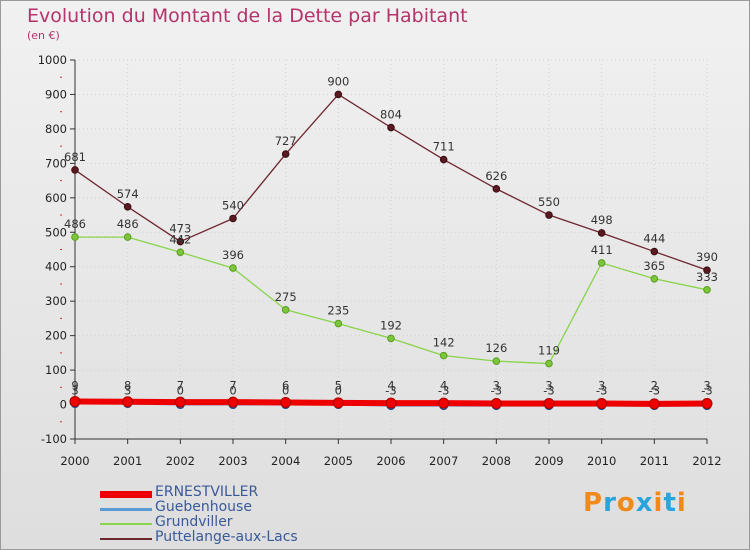 This screenshot has height=550, width=750. Describe the element at coordinates (654, 239) in the screenshot. I see `data-label: 444` at that location.